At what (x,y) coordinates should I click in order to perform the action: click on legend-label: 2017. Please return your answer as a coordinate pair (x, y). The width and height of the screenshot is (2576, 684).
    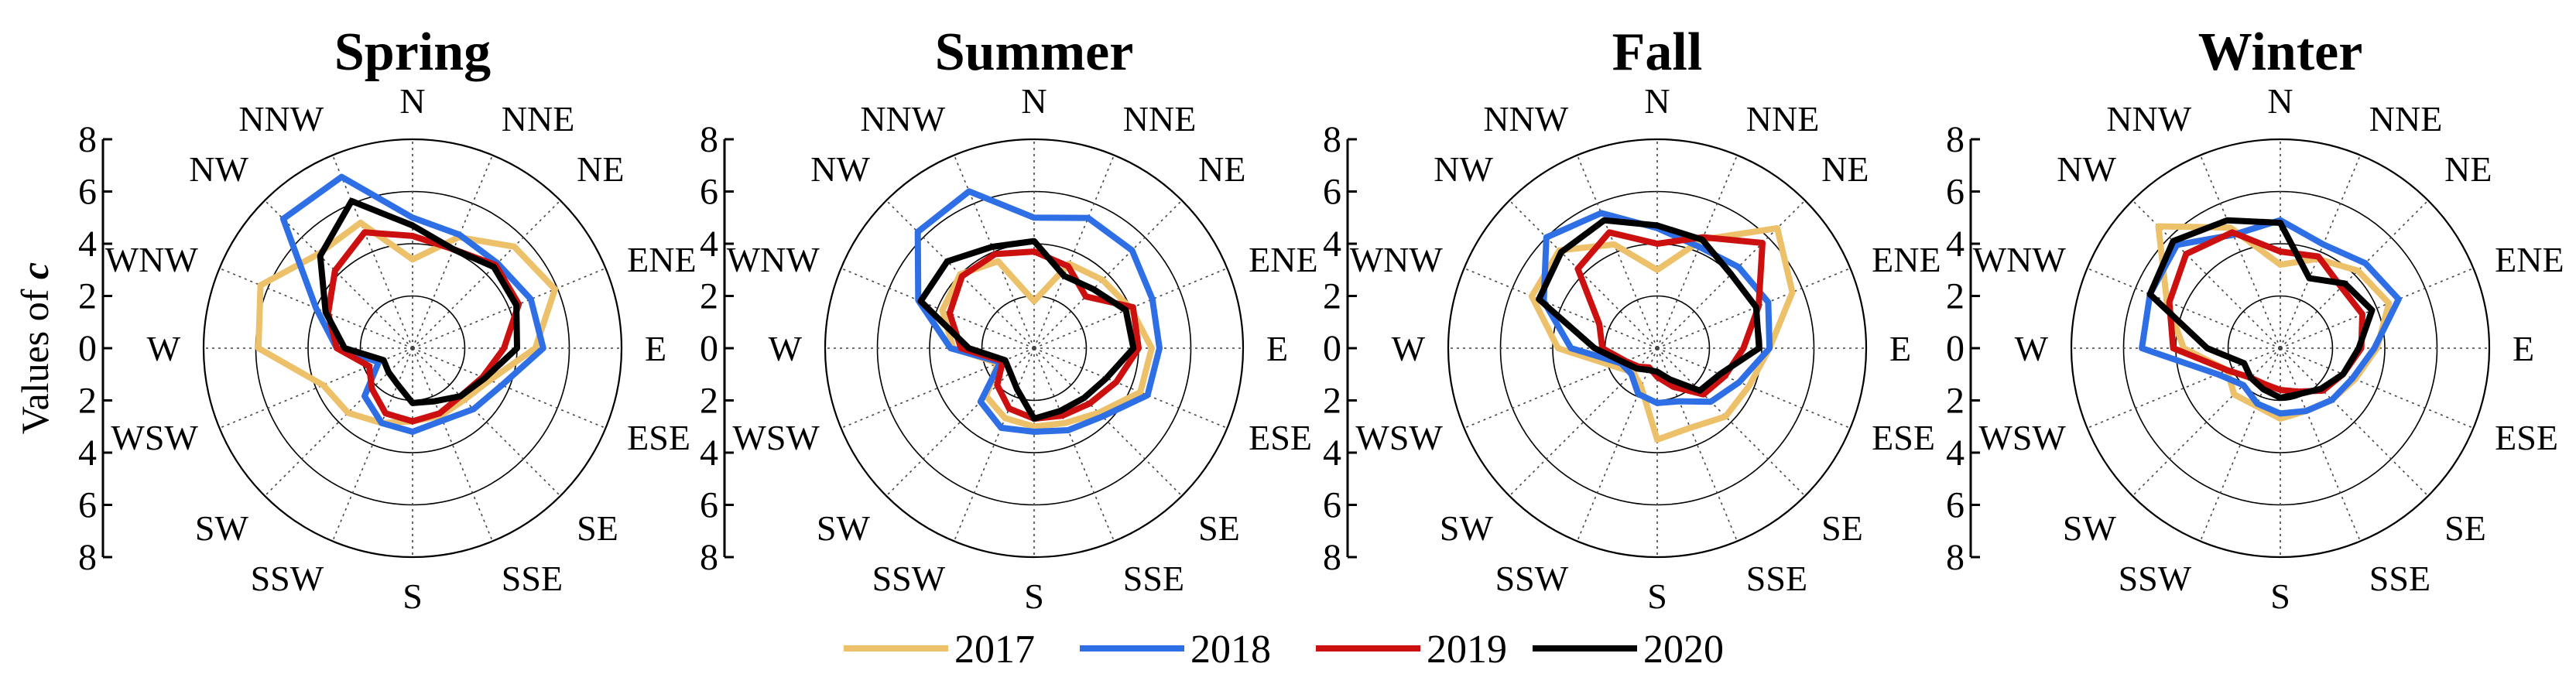
    Looking at the image, I should click on (995, 650).